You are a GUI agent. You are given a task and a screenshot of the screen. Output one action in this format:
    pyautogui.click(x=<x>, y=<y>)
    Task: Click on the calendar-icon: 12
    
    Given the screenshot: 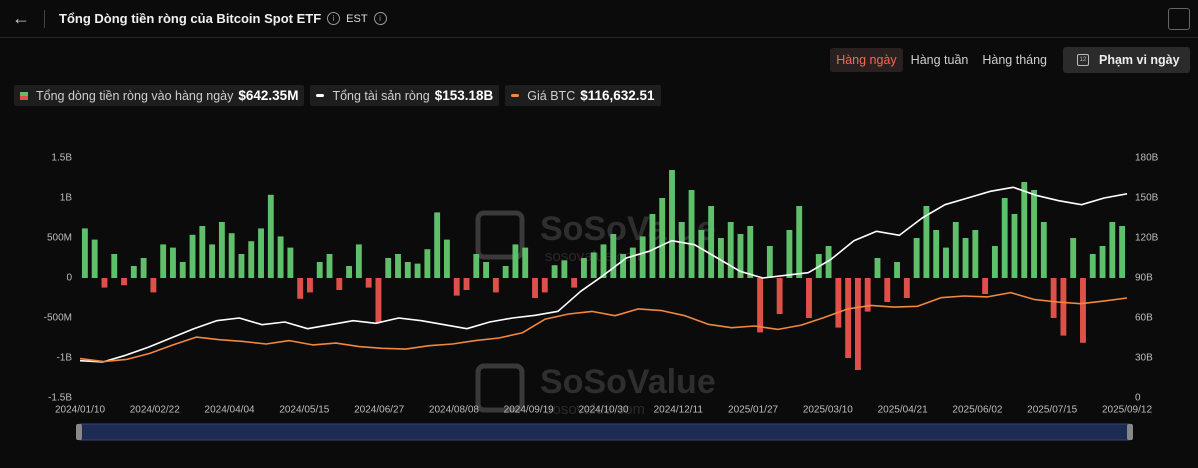 What is the action you would take?
    pyautogui.click(x=1083, y=60)
    